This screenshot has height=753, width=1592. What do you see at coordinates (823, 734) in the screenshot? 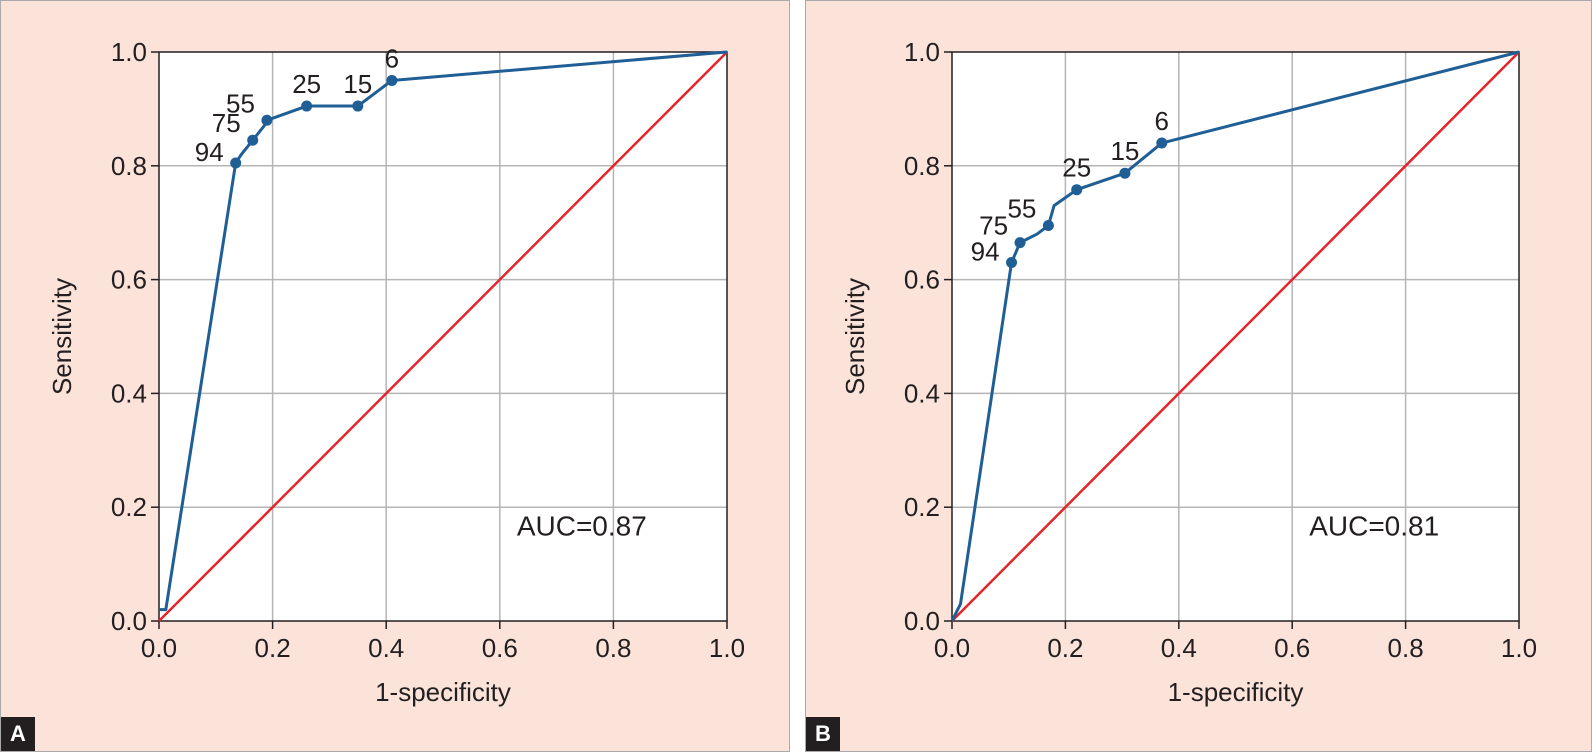
I see `panel-label-b: B` at bounding box center [823, 734].